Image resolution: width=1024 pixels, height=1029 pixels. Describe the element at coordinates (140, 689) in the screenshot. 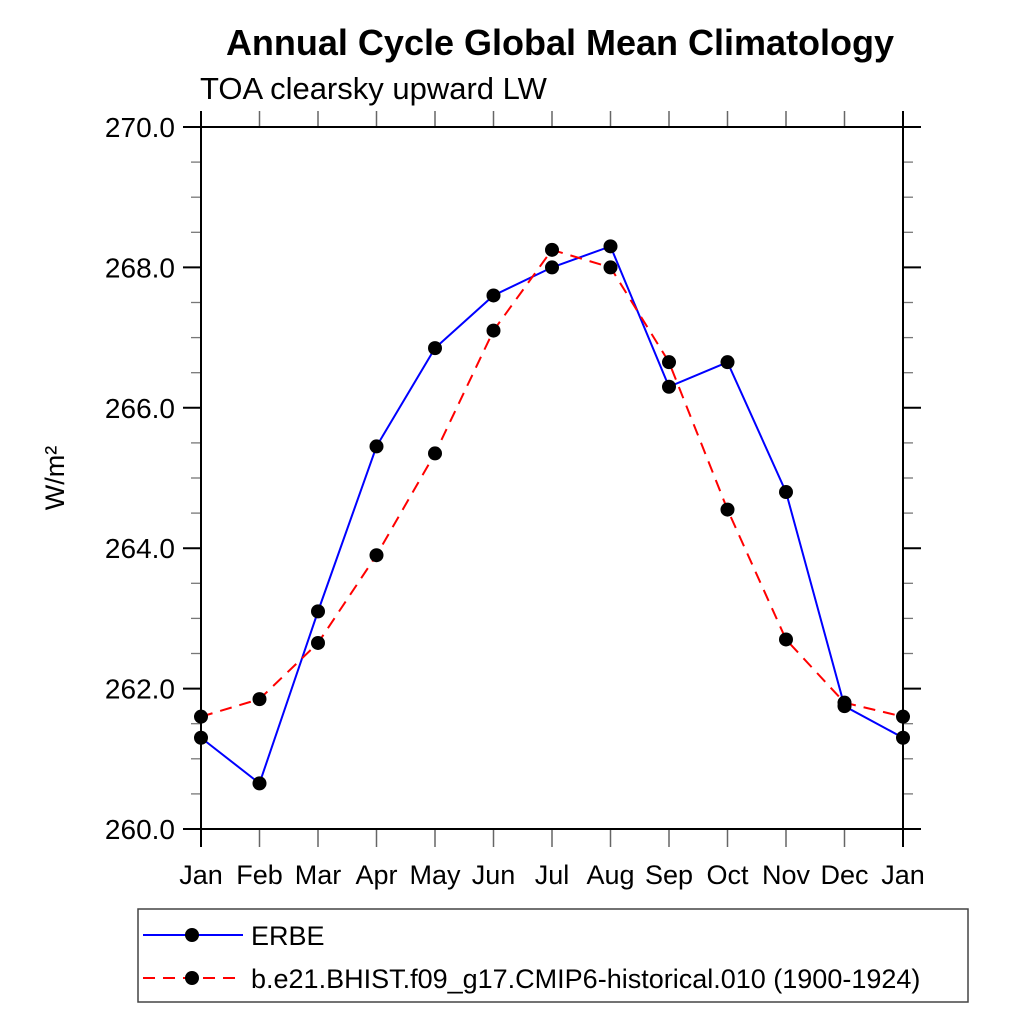

I see `y-axis-tick-label: 262.0` at that location.